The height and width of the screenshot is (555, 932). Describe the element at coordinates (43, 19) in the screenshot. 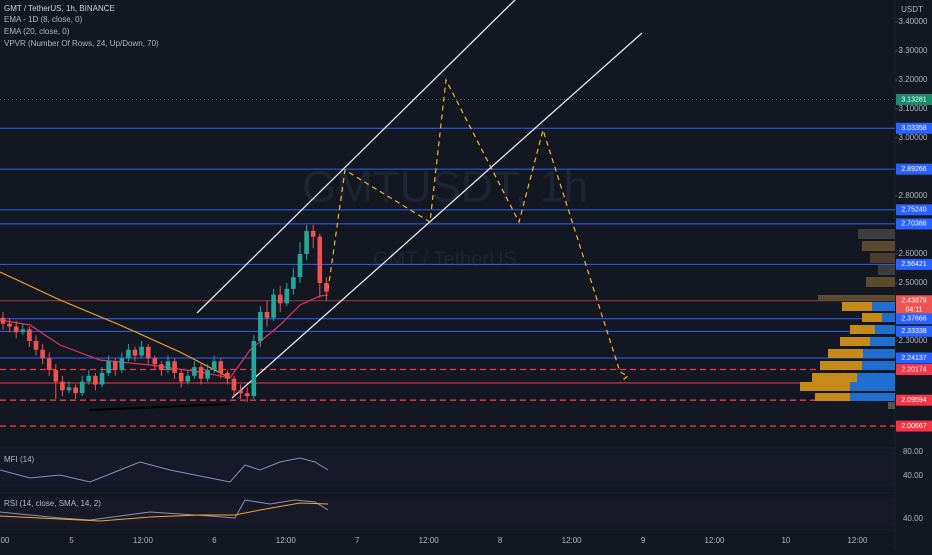

I see `indicator: EMA - 1D (8, close, 0)` at that location.